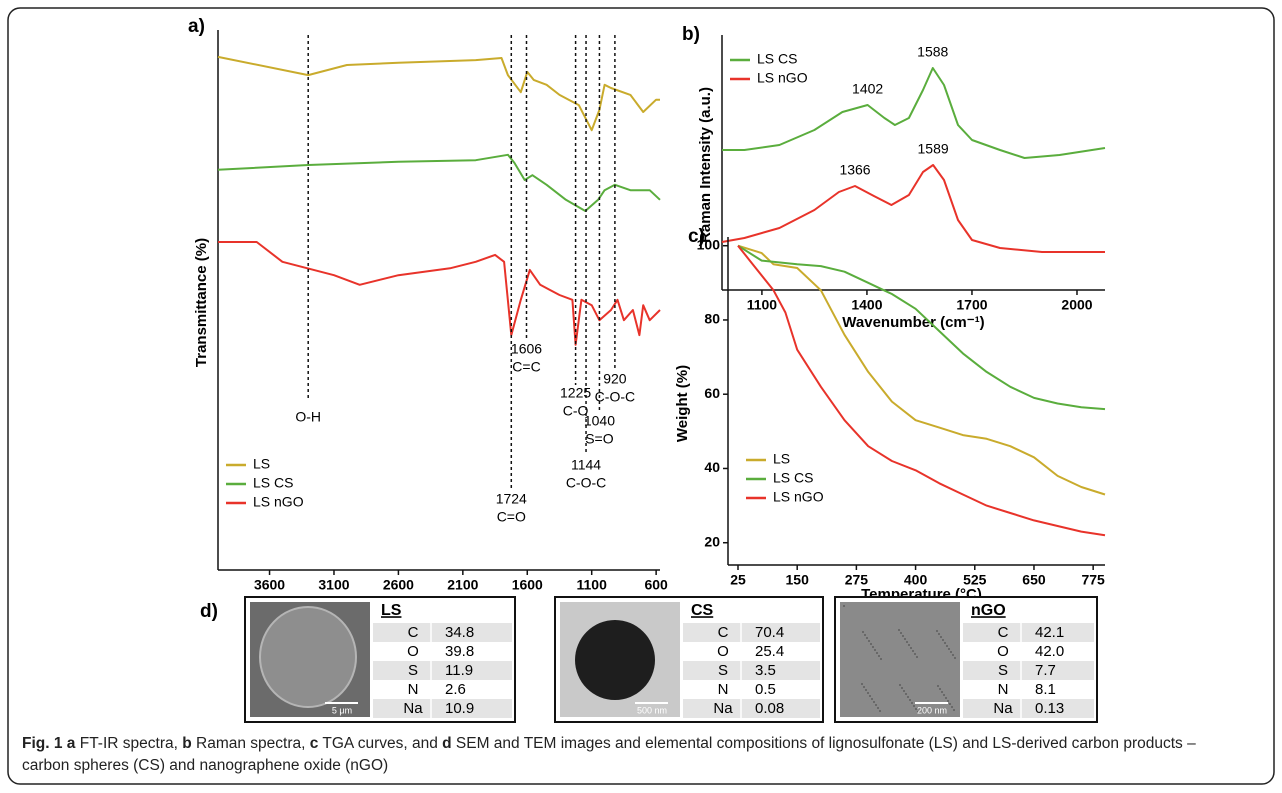  I want to click on y-tick-label: 100, so click(709, 244).